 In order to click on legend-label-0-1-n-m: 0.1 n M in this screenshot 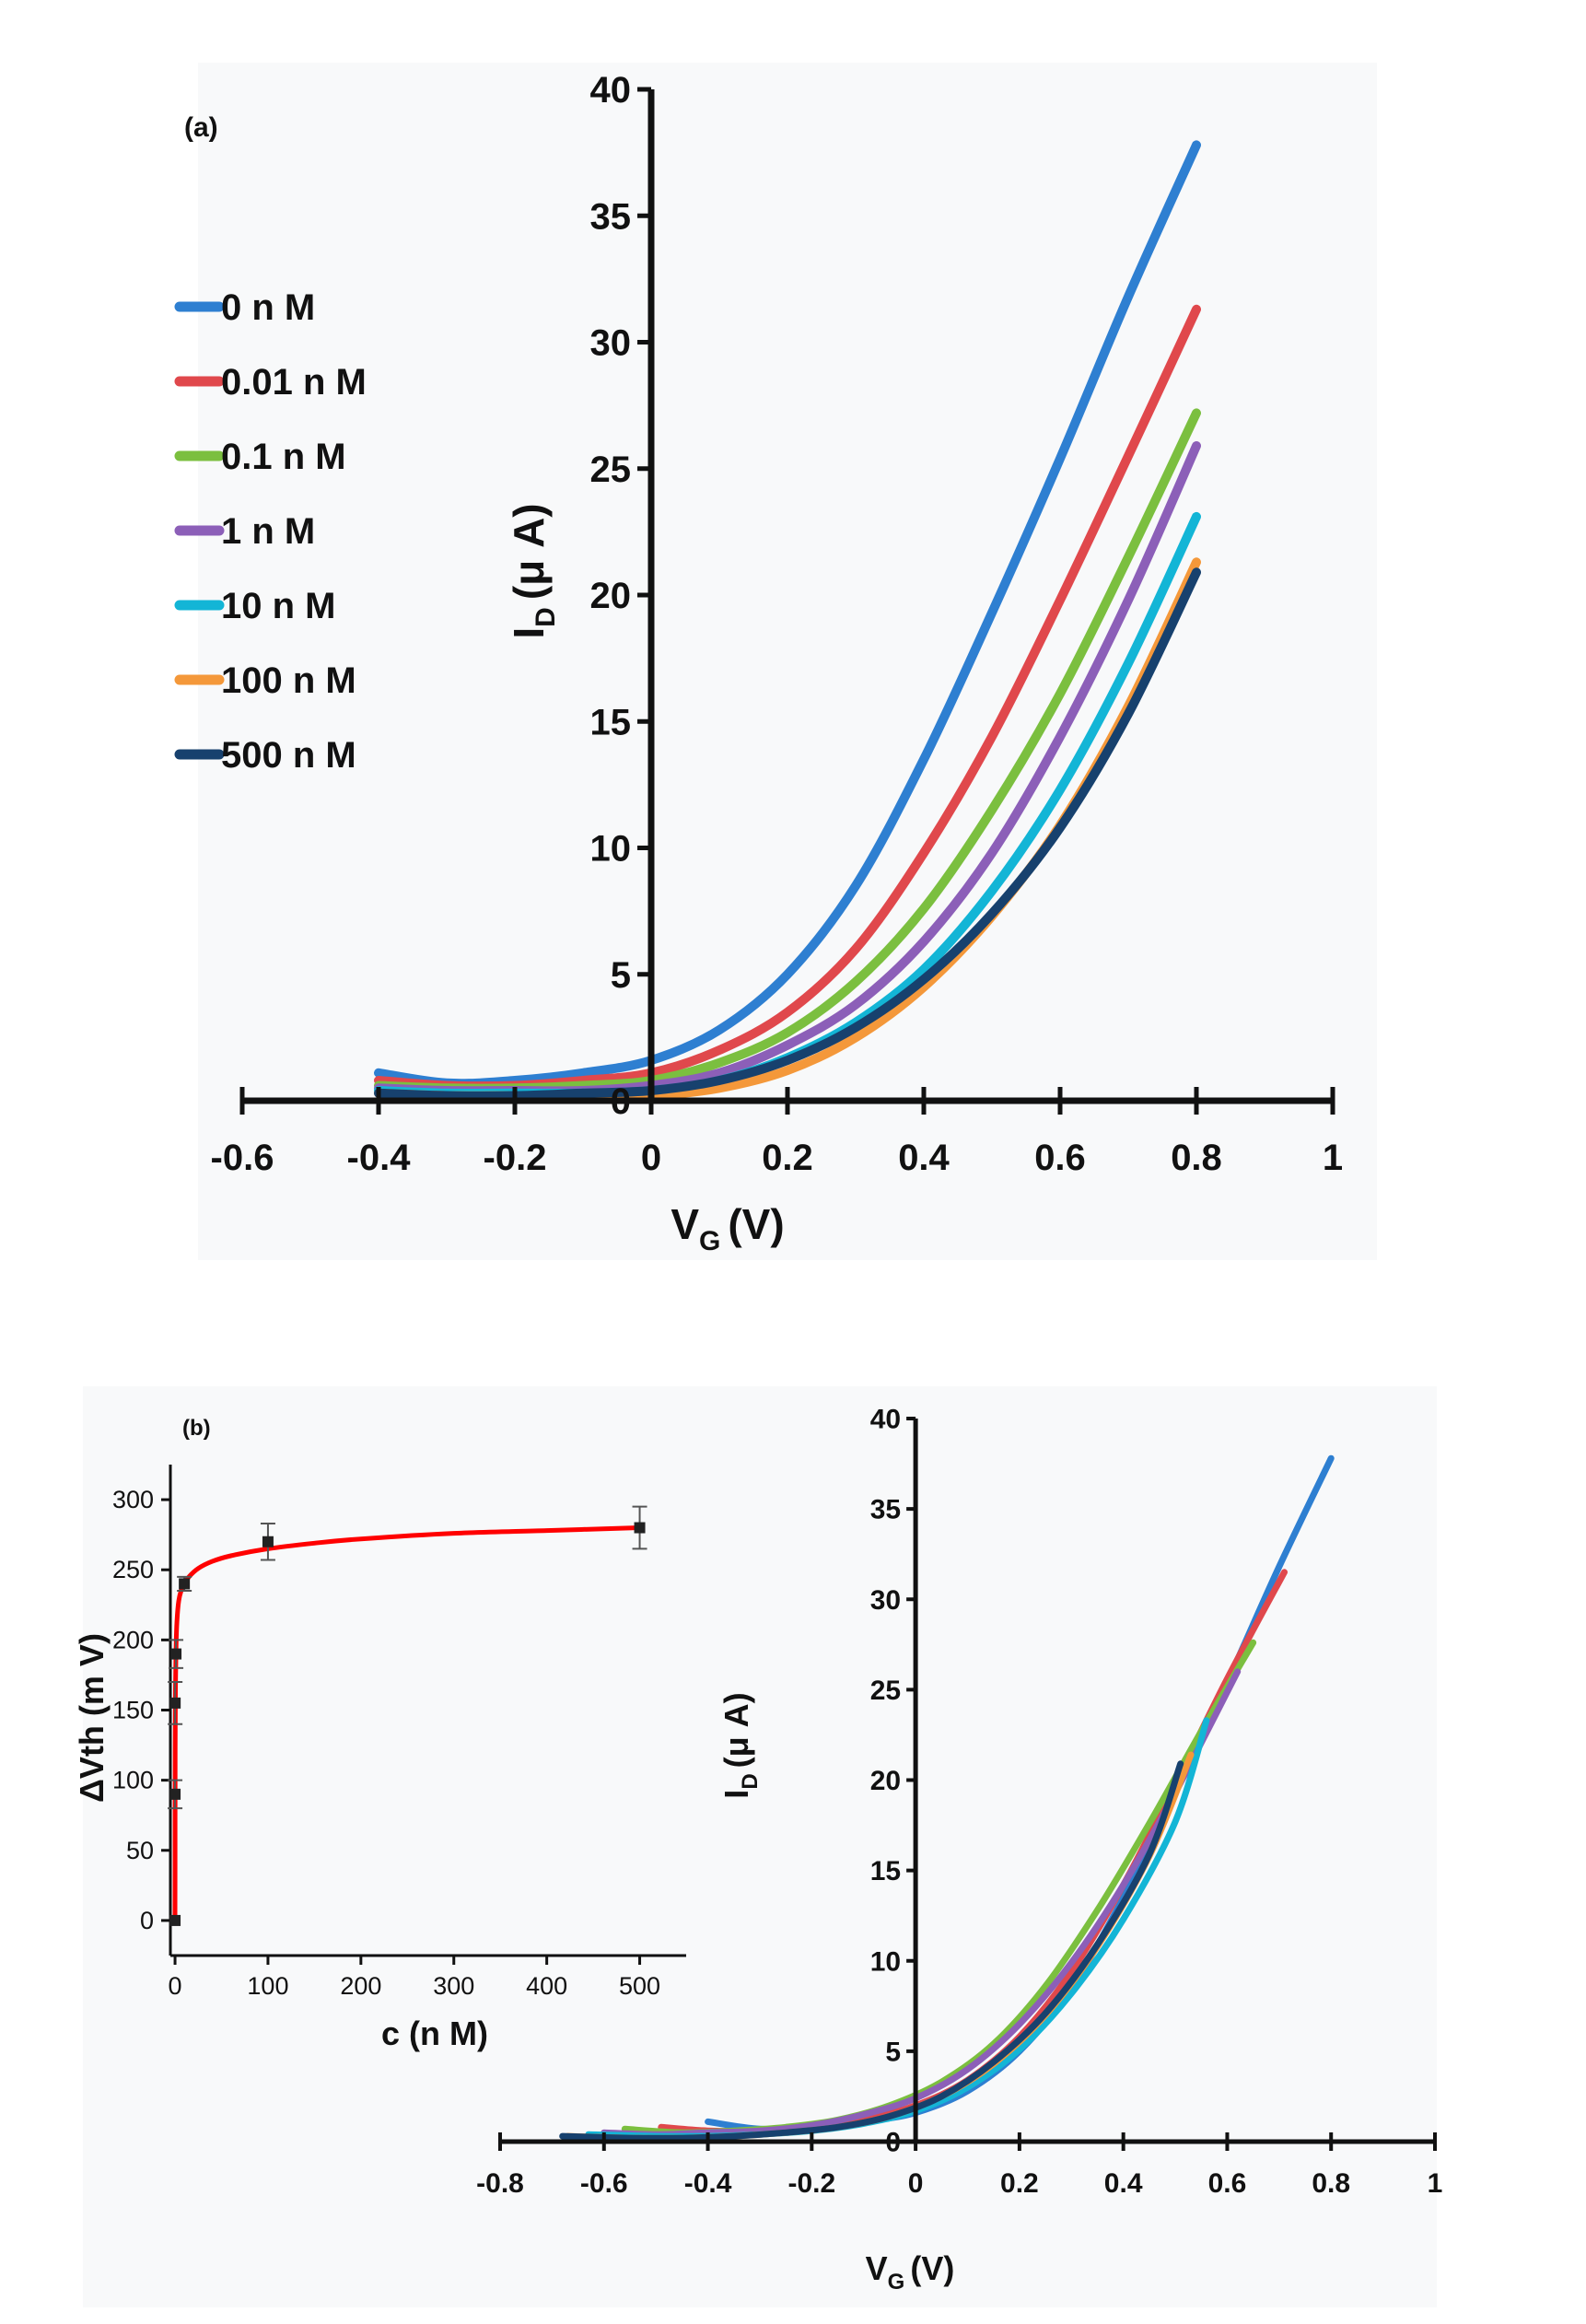, I will do `click(283, 457)`.